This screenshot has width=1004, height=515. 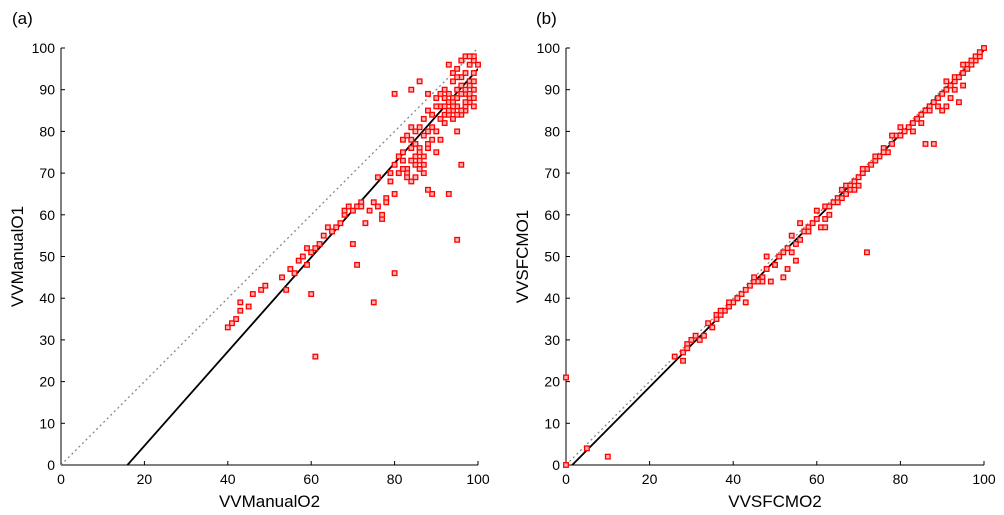 What do you see at coordinates (552, 90) in the screenshot?
I see `y-tick-label: 90` at bounding box center [552, 90].